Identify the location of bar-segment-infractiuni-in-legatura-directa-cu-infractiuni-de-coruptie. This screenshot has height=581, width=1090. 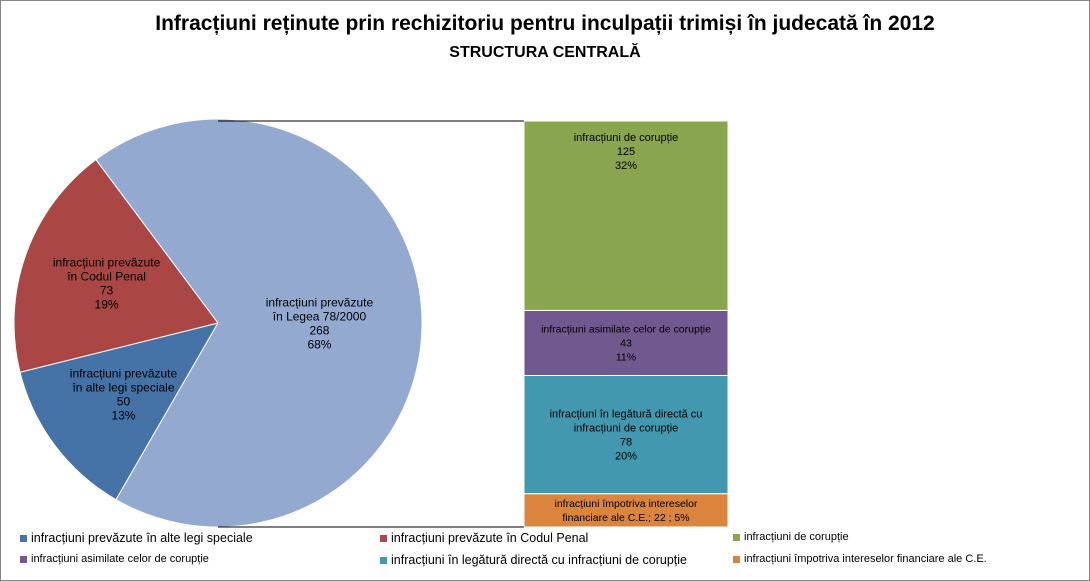
(626, 435).